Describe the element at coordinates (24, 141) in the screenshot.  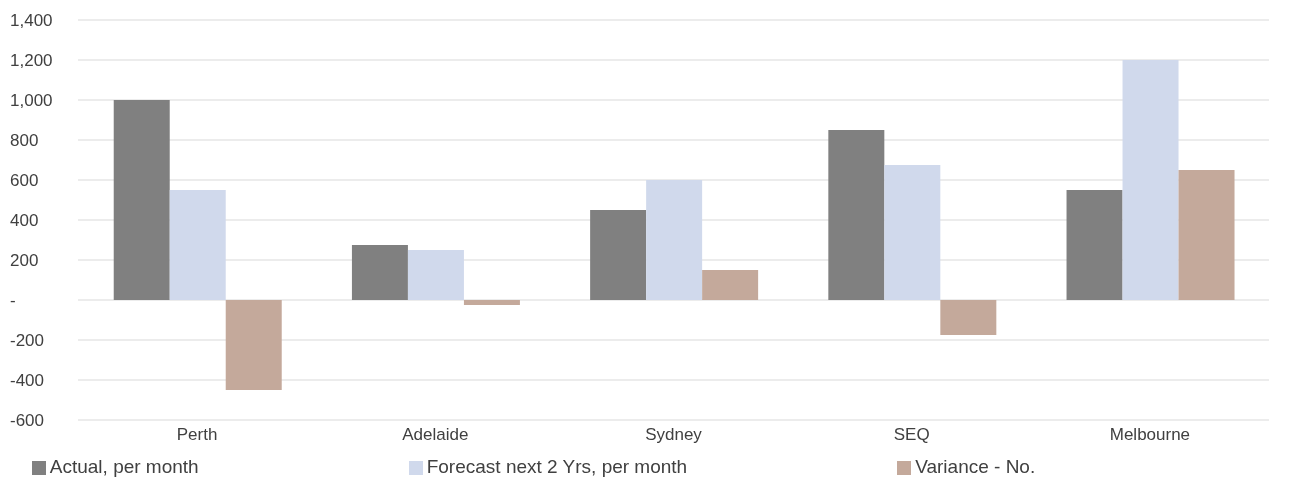
I see `y-tick-label: 800` at that location.